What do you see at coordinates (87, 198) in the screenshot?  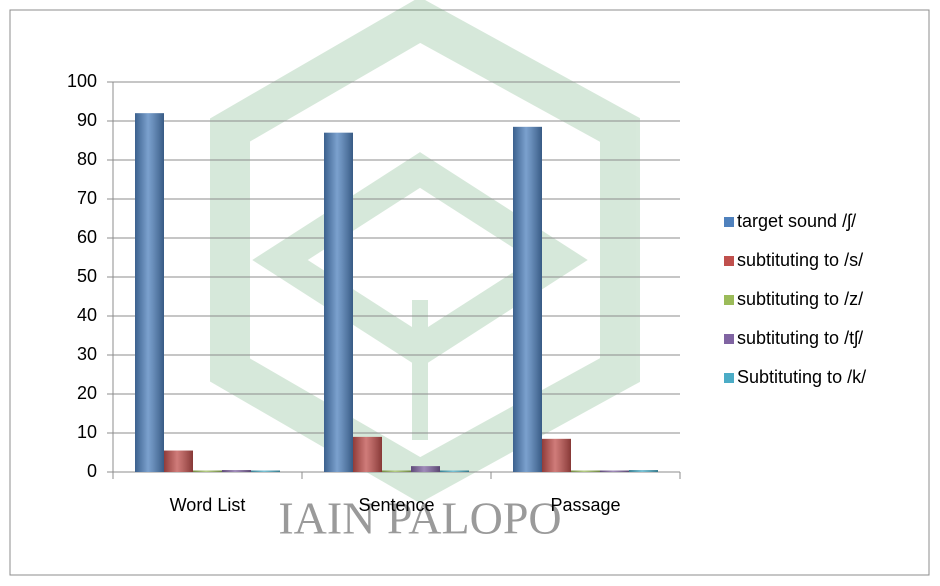 I see `y-tick-label: 70` at bounding box center [87, 198].